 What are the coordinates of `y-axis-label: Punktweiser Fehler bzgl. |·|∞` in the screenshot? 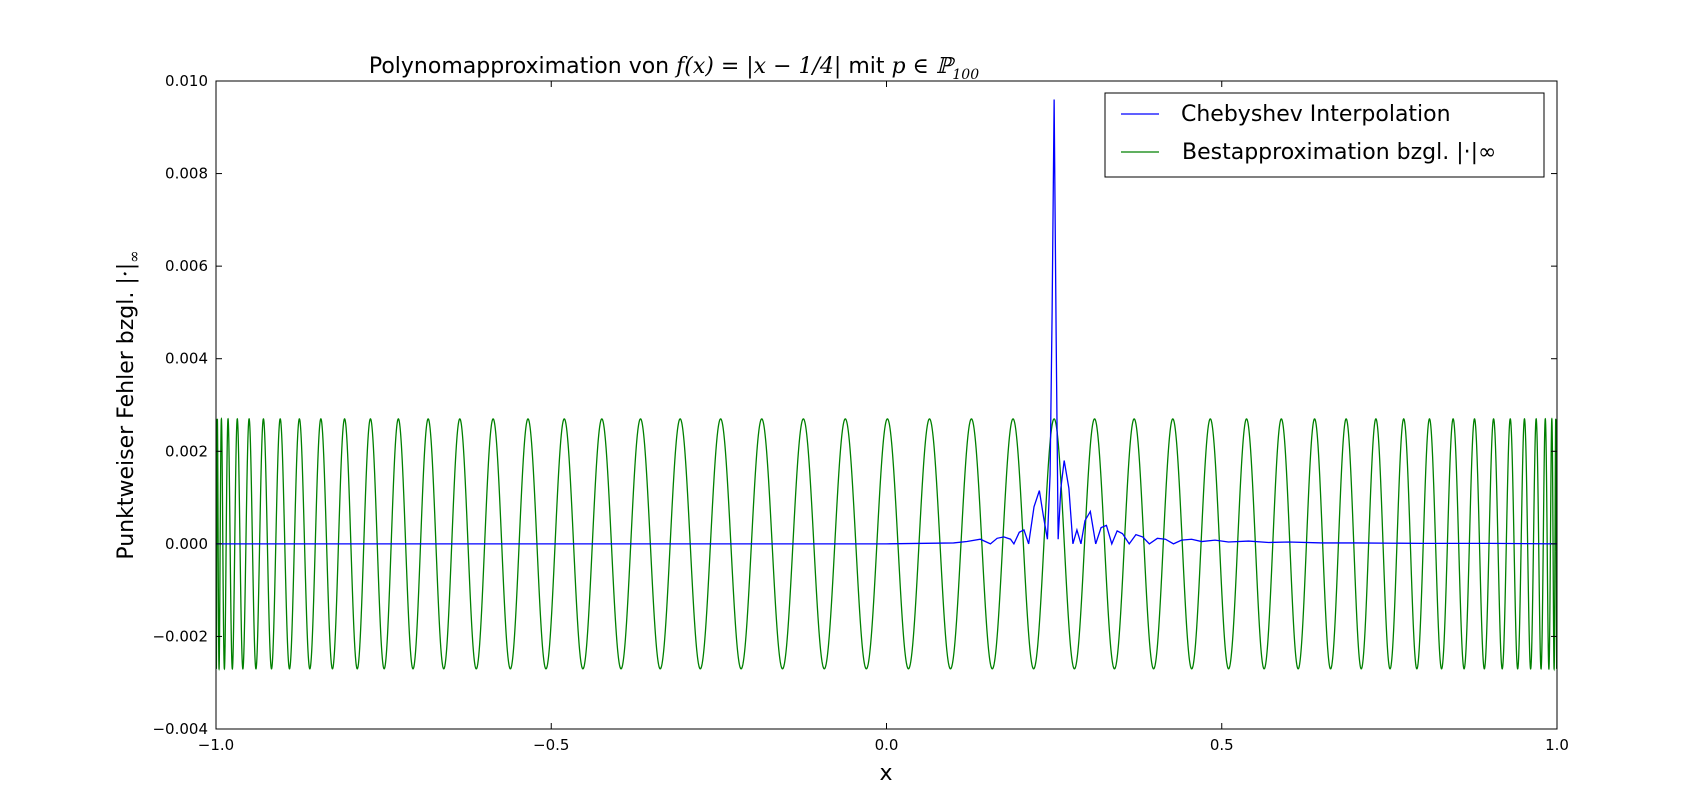 It's located at (128, 404).